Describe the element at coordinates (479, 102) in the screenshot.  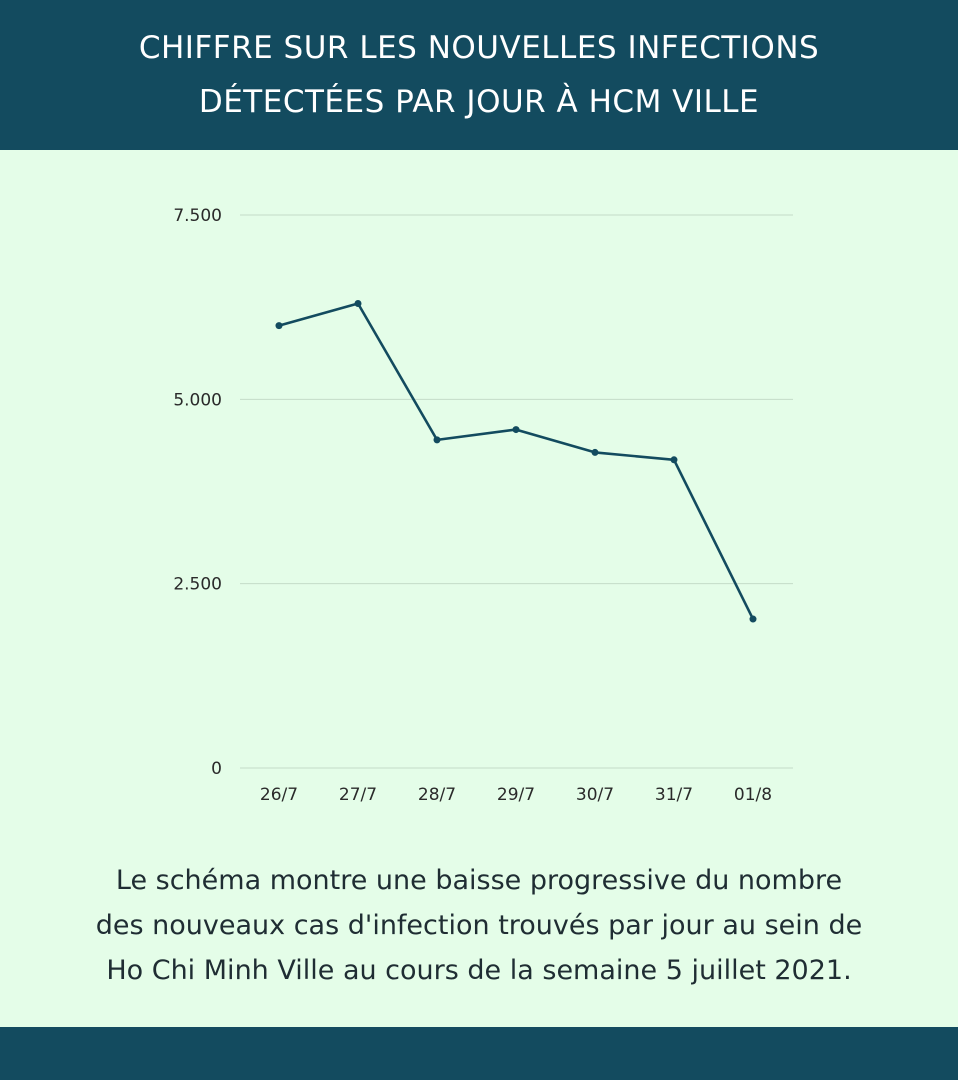
I see `title-line-2: DÉTECTÉES PAR JOUR À HCM VILLE` at that location.